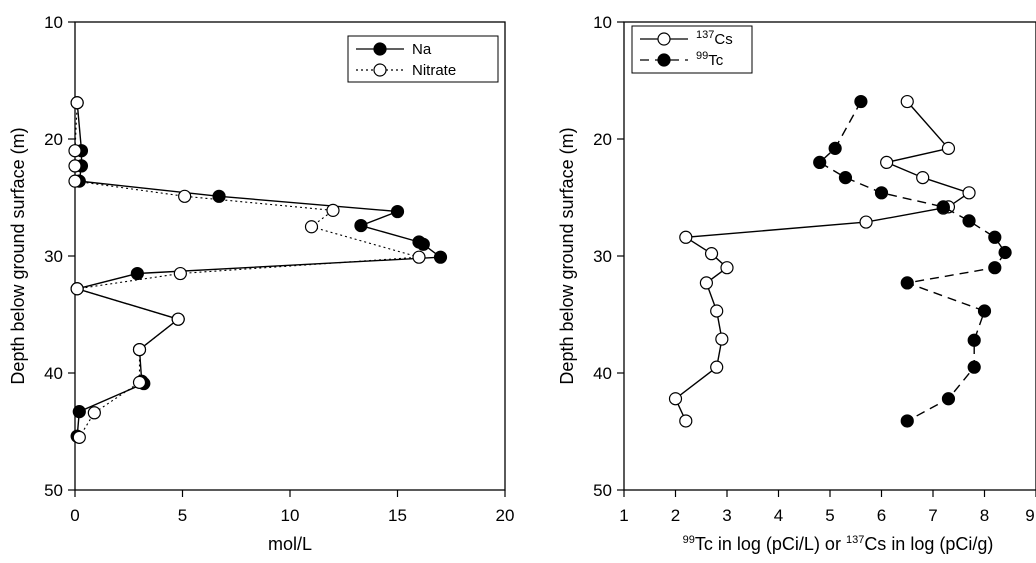 This screenshot has width=1036, height=563. What do you see at coordinates (397, 515) in the screenshot?
I see `x-tick-label: 15` at bounding box center [397, 515].